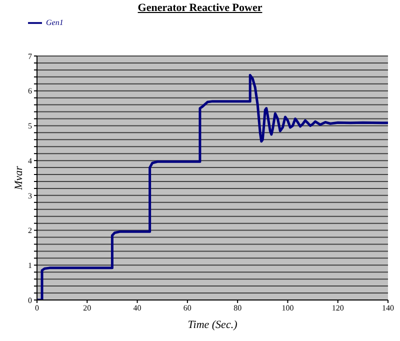  Describe the element at coordinates (87, 308) in the screenshot. I see `x-tick-label: 20` at that location.